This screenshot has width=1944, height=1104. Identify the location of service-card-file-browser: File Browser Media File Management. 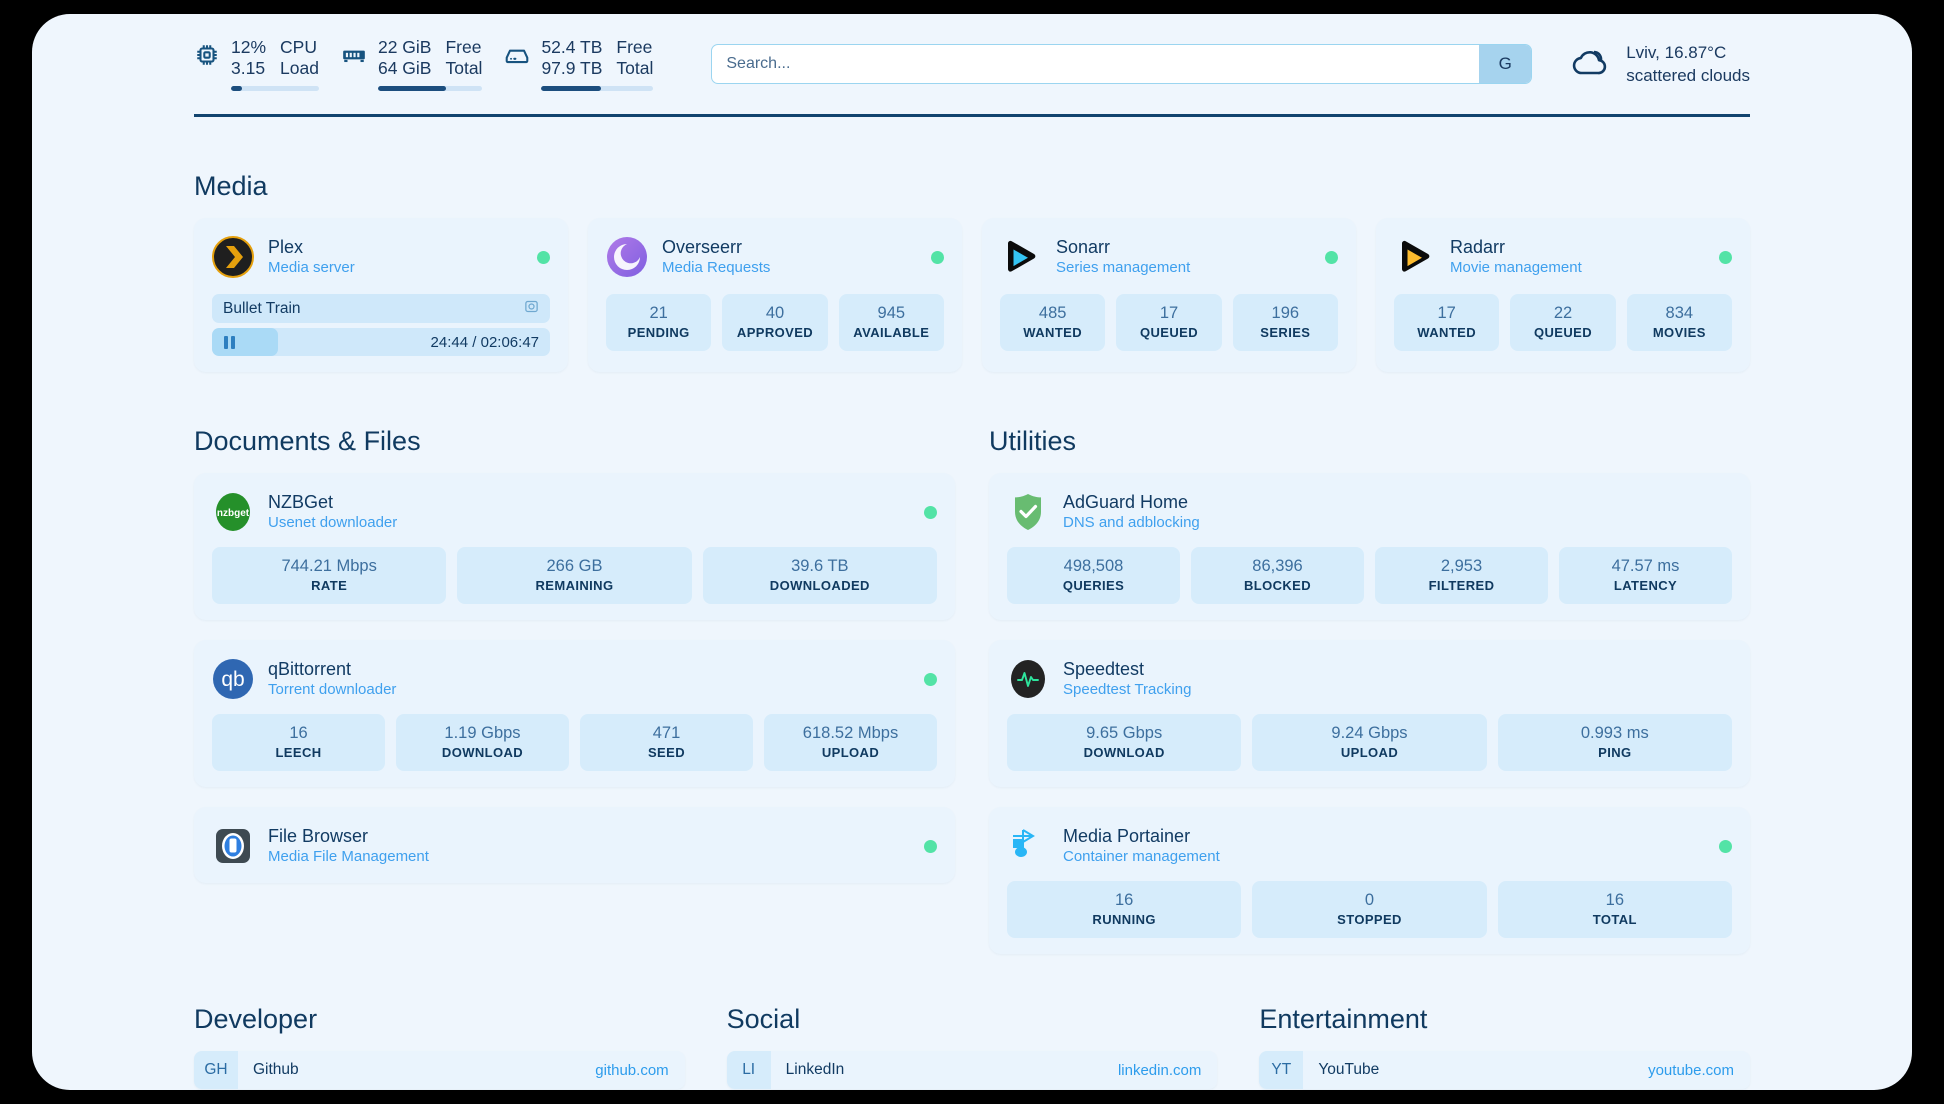
(574, 845).